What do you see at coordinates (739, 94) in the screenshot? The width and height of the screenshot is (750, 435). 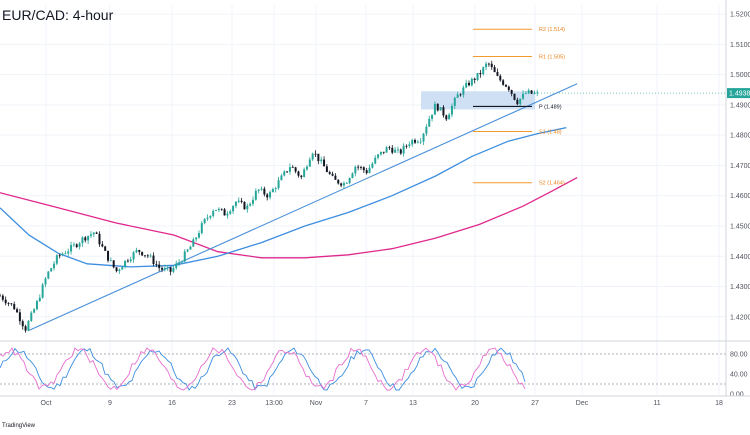 I see `current-price-label: 1.49389` at bounding box center [739, 94].